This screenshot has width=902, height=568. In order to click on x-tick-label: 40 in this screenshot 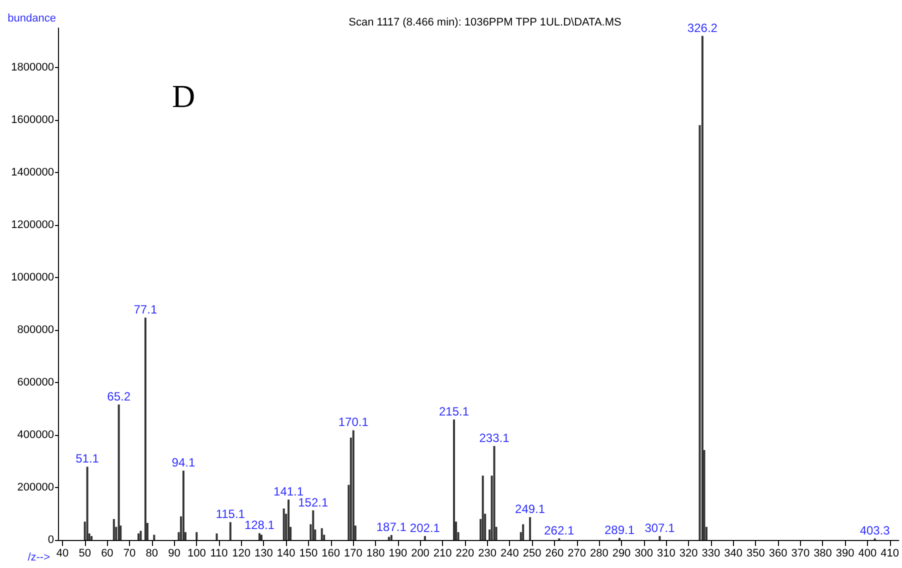, I will do `click(62, 554)`.